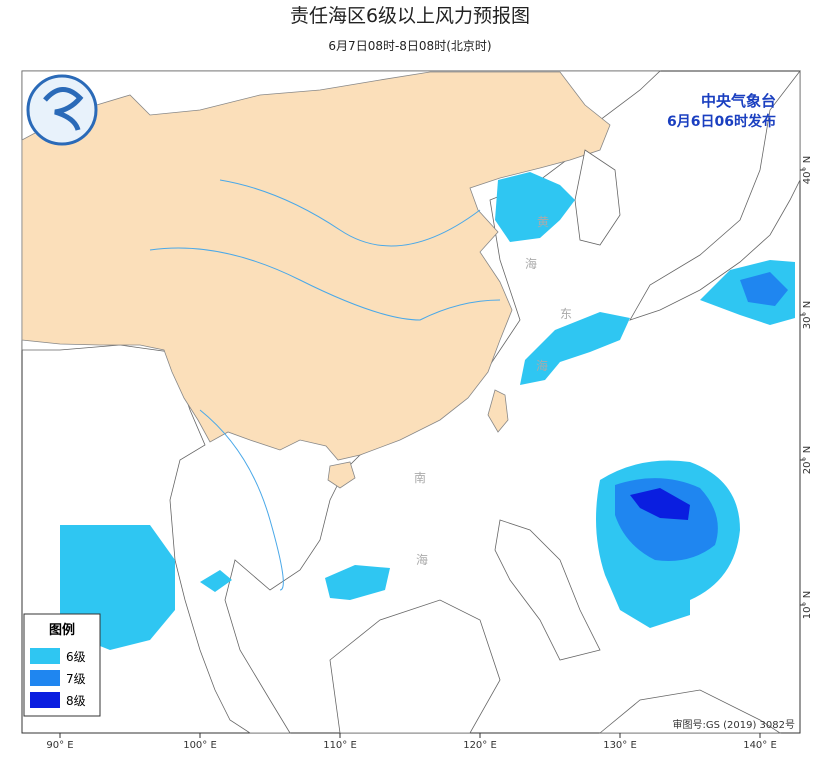 Image resolution: width=821 pixels, height=758 pixels. I want to click on approval-number: 审图号:GS (2019) 3082号, so click(733, 724).